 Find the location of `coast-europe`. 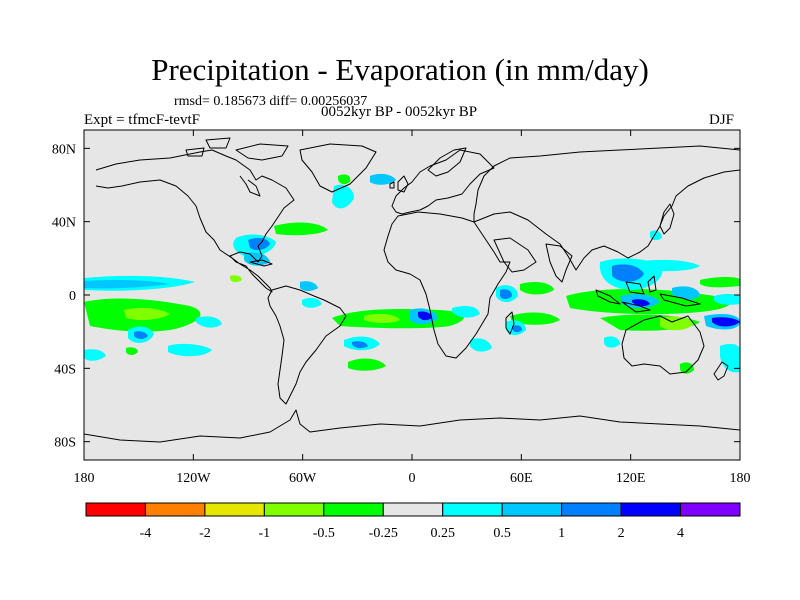

coast-europe is located at coordinates (443, 182).